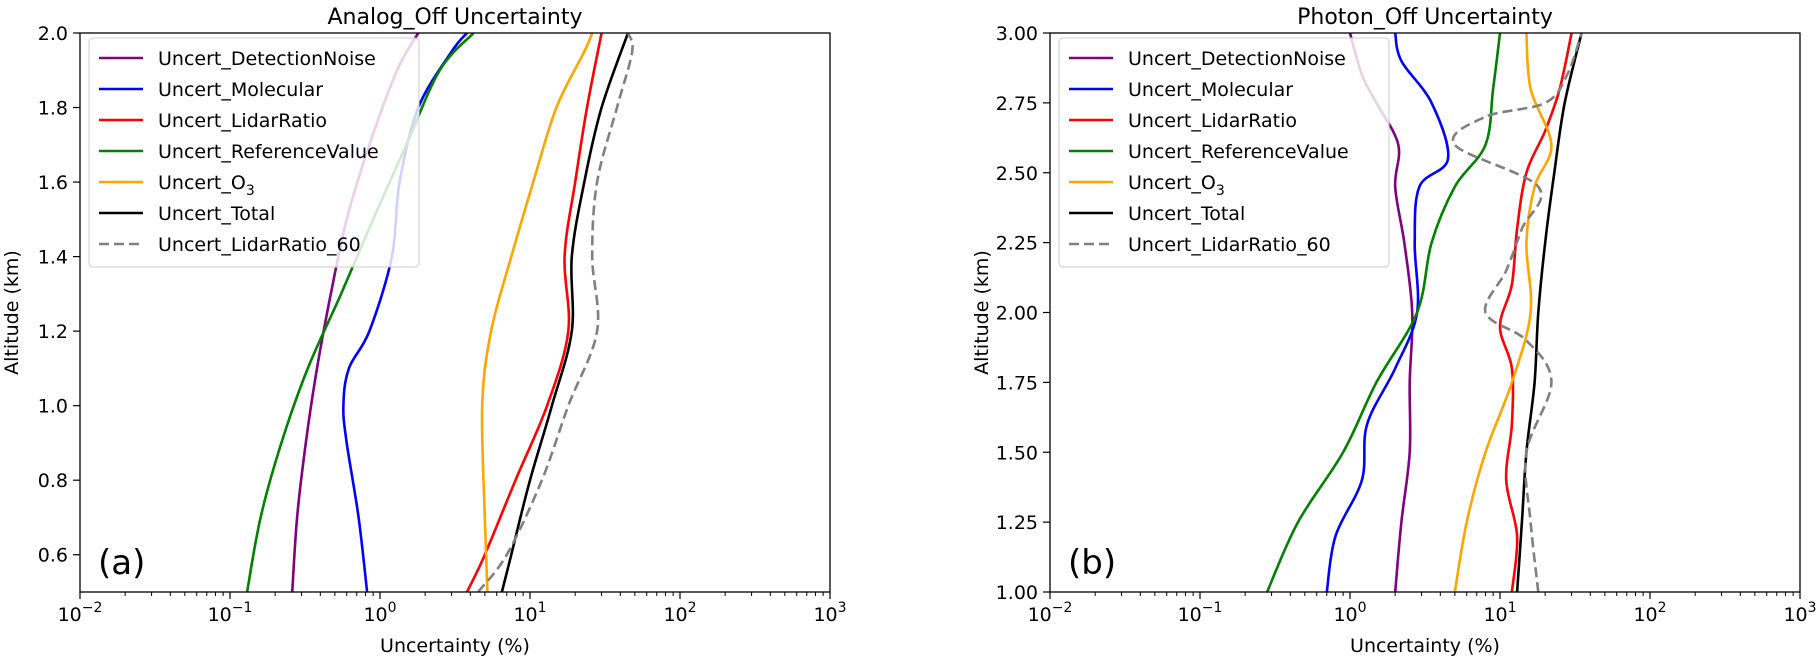  Describe the element at coordinates (1017, 593) in the screenshot. I see `y-tick-label: 1.00` at that location.